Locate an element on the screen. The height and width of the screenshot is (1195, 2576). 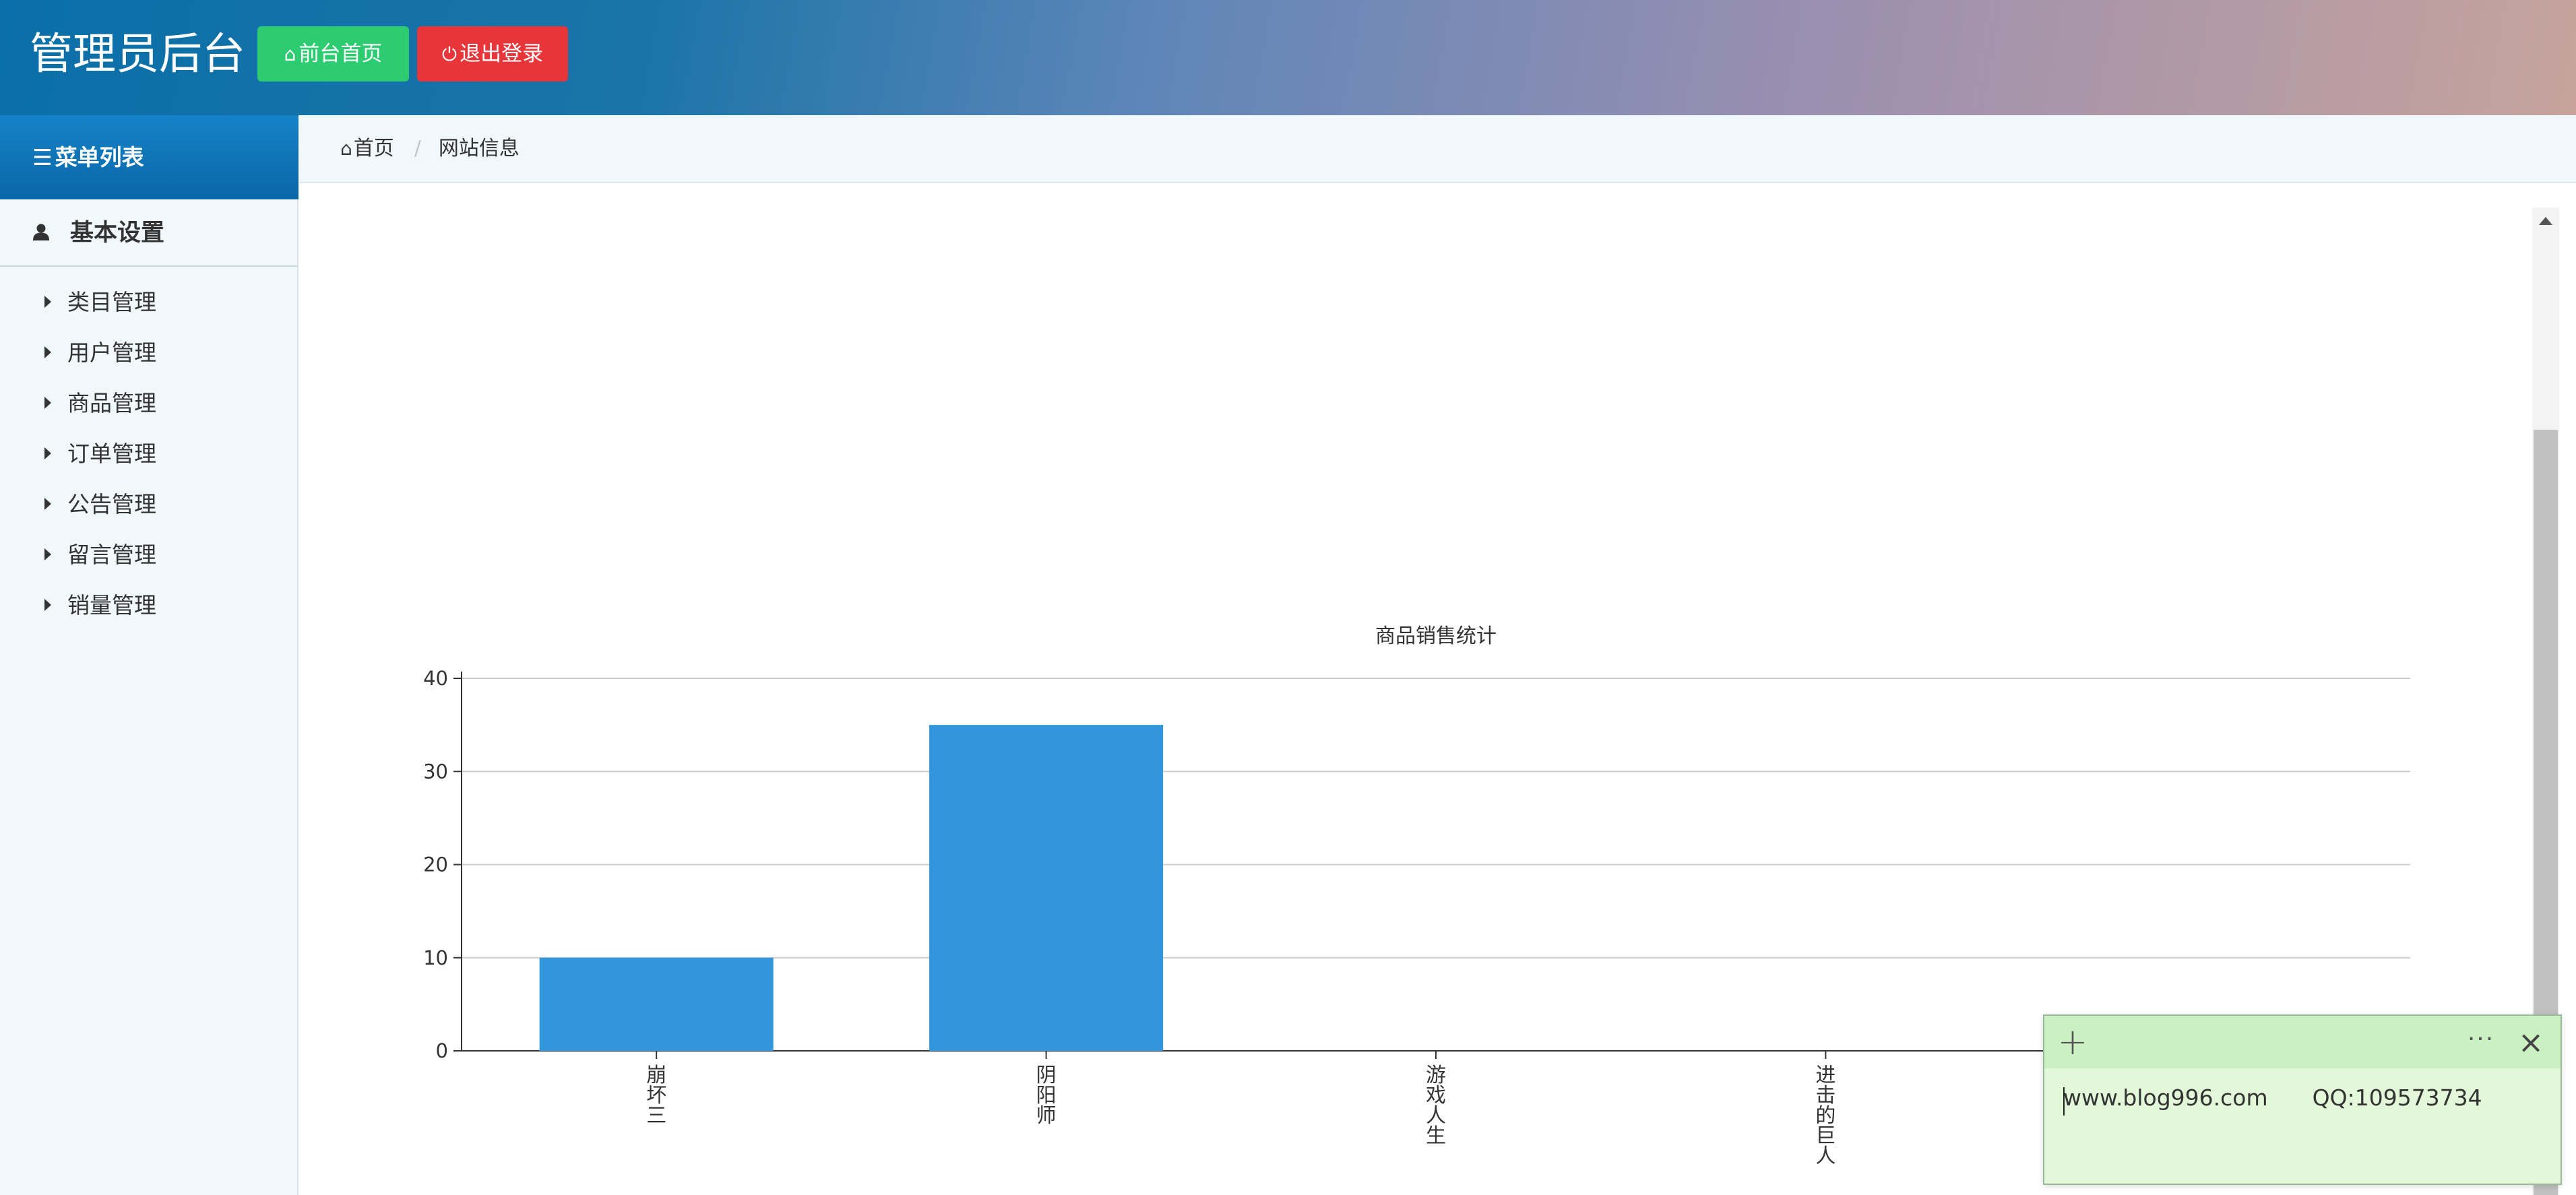
sidebar-item-announcements: 公告管理 is located at coordinates (148, 504).